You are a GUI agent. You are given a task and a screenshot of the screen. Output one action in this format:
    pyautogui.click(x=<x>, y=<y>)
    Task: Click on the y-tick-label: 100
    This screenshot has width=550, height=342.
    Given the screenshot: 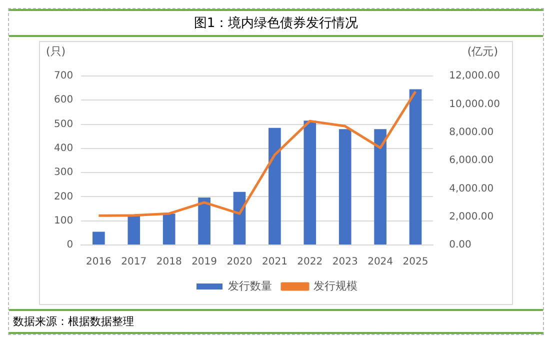 What is the action you would take?
    pyautogui.click(x=64, y=220)
    